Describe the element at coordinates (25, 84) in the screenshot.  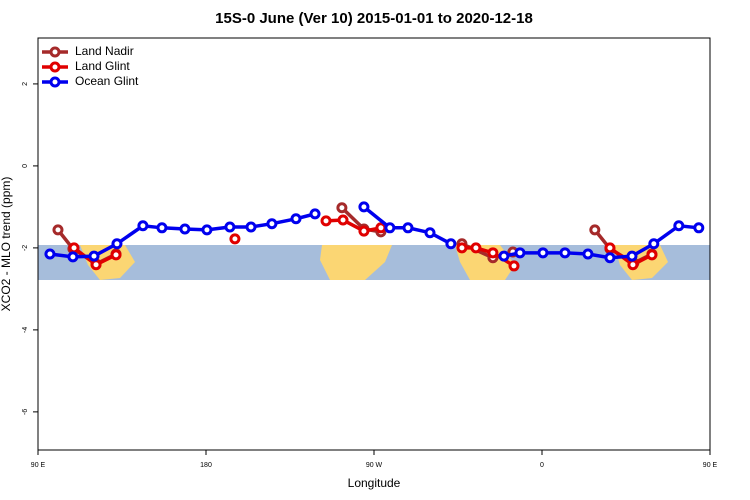
I see `y-tick-label: 2` at that location.